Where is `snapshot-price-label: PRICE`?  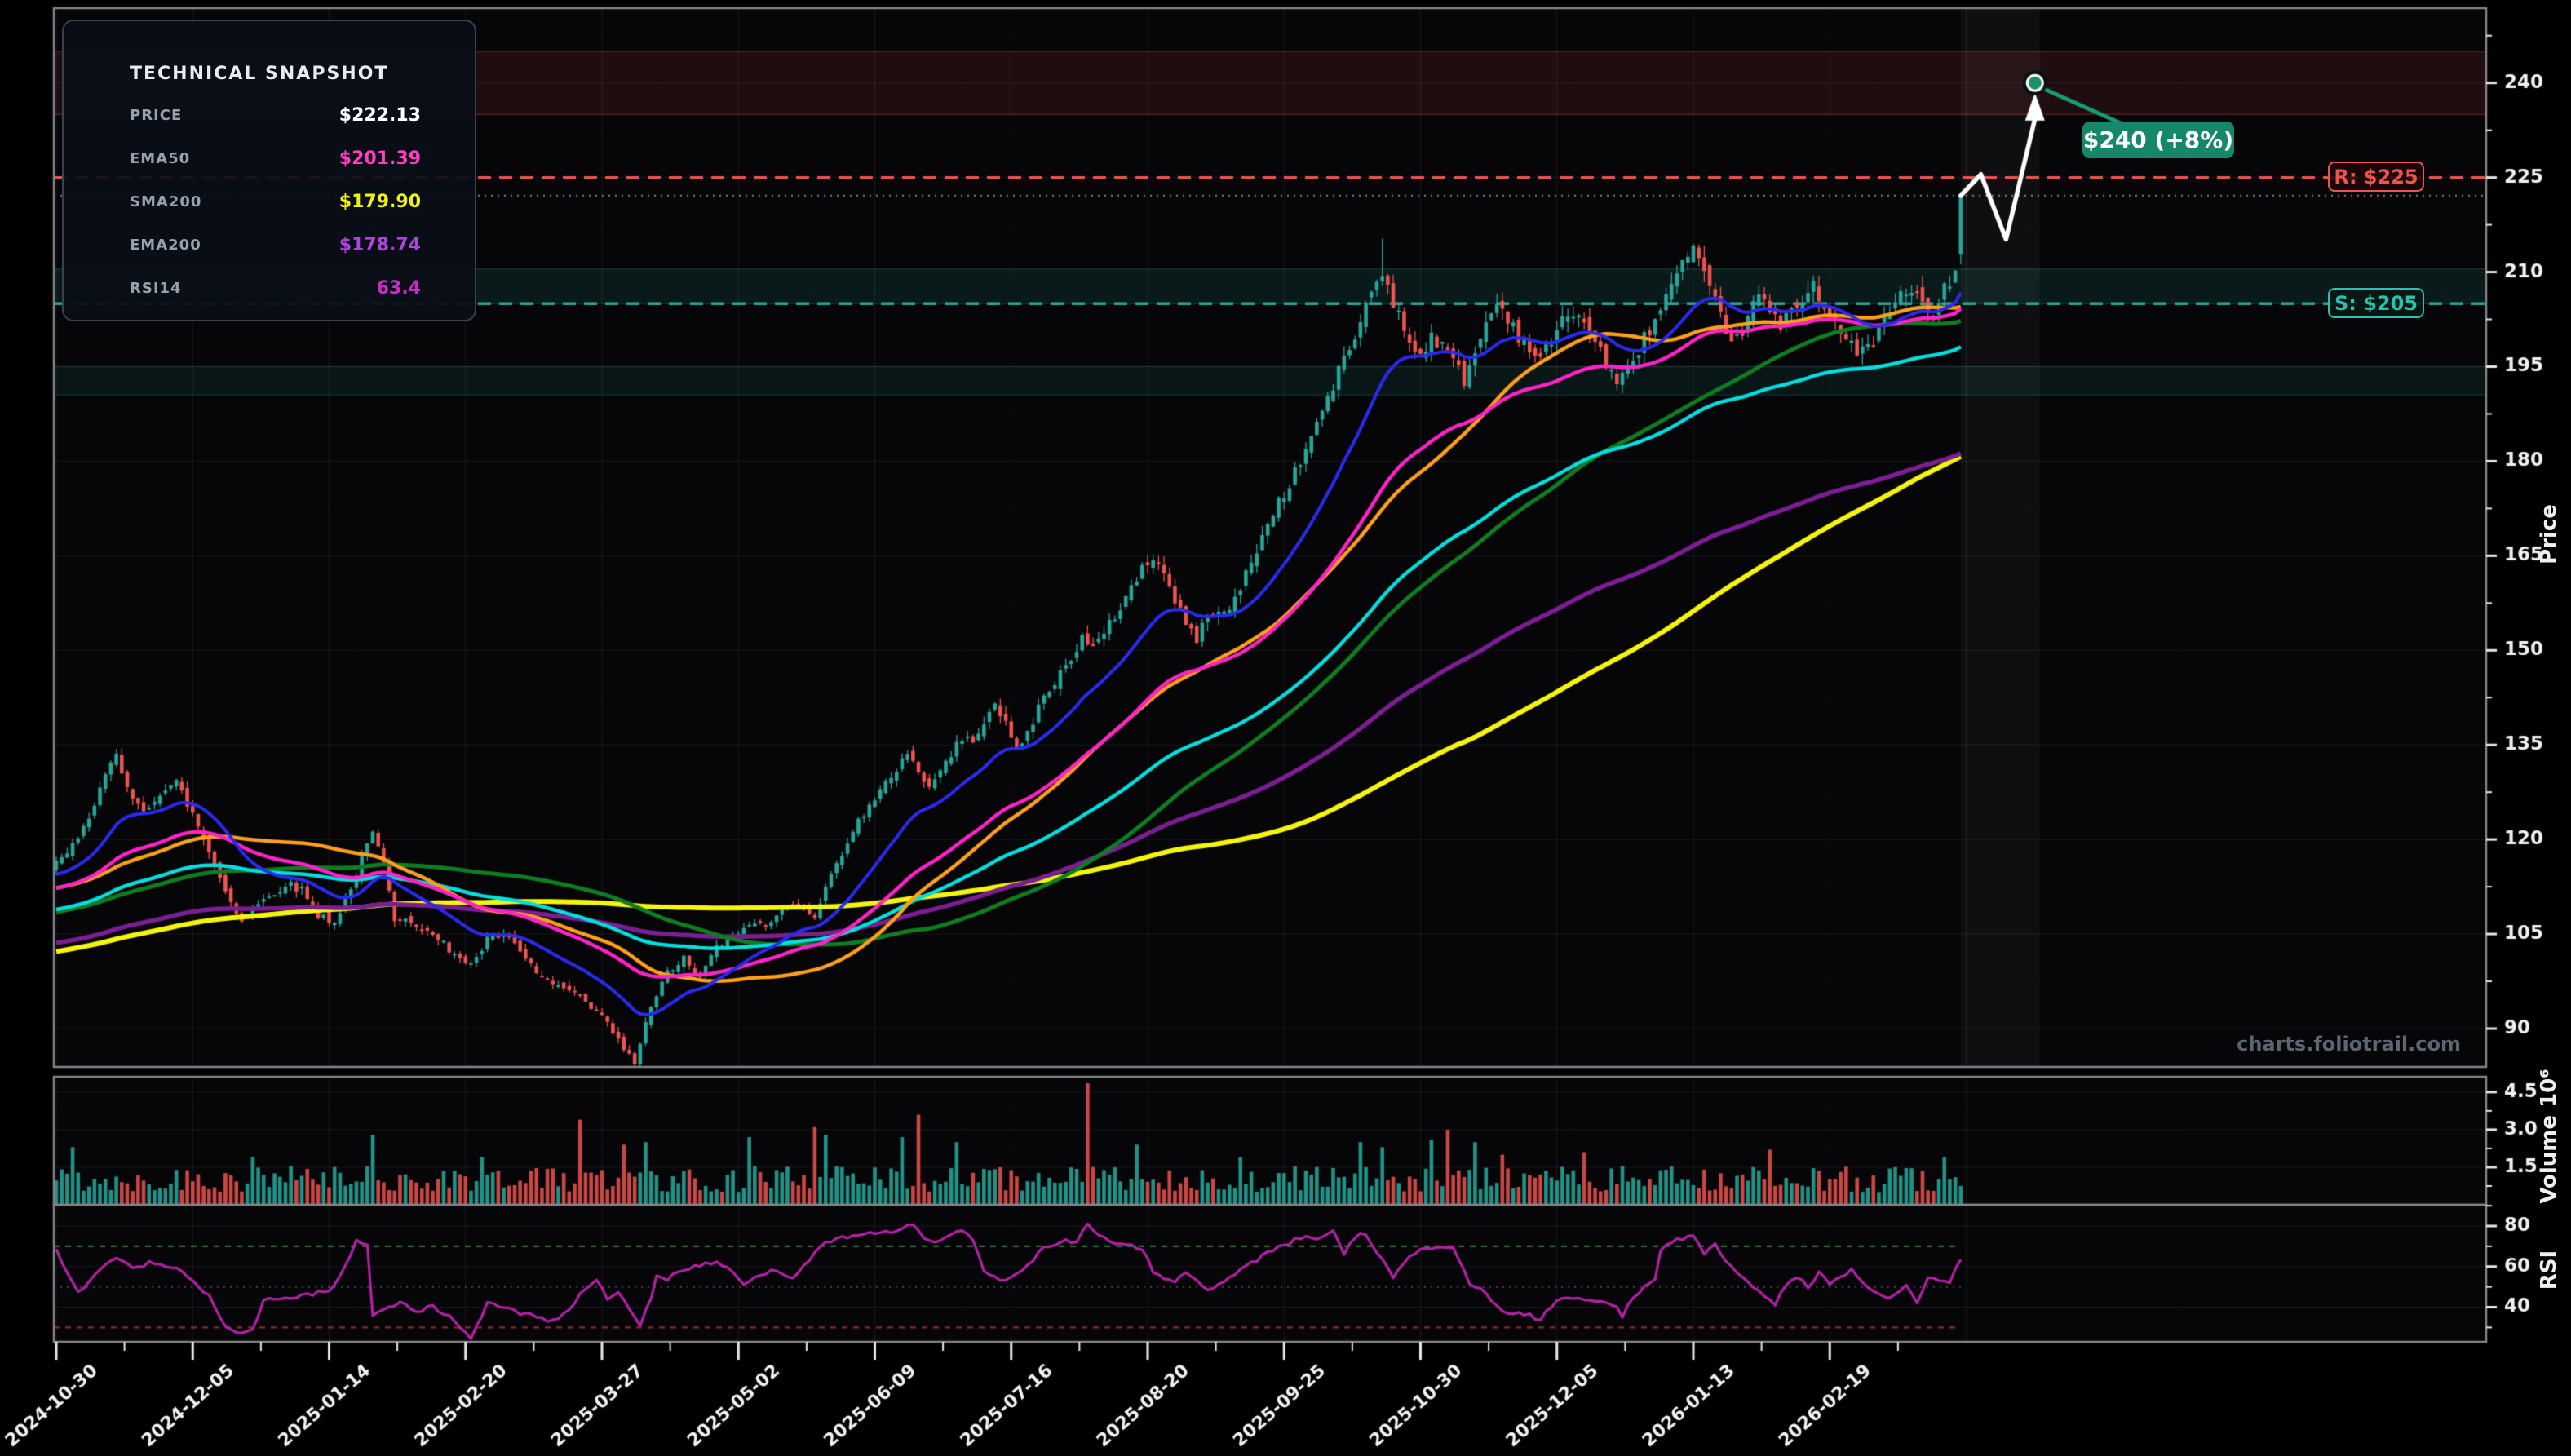 snapshot-price-label: PRICE is located at coordinates (156, 115).